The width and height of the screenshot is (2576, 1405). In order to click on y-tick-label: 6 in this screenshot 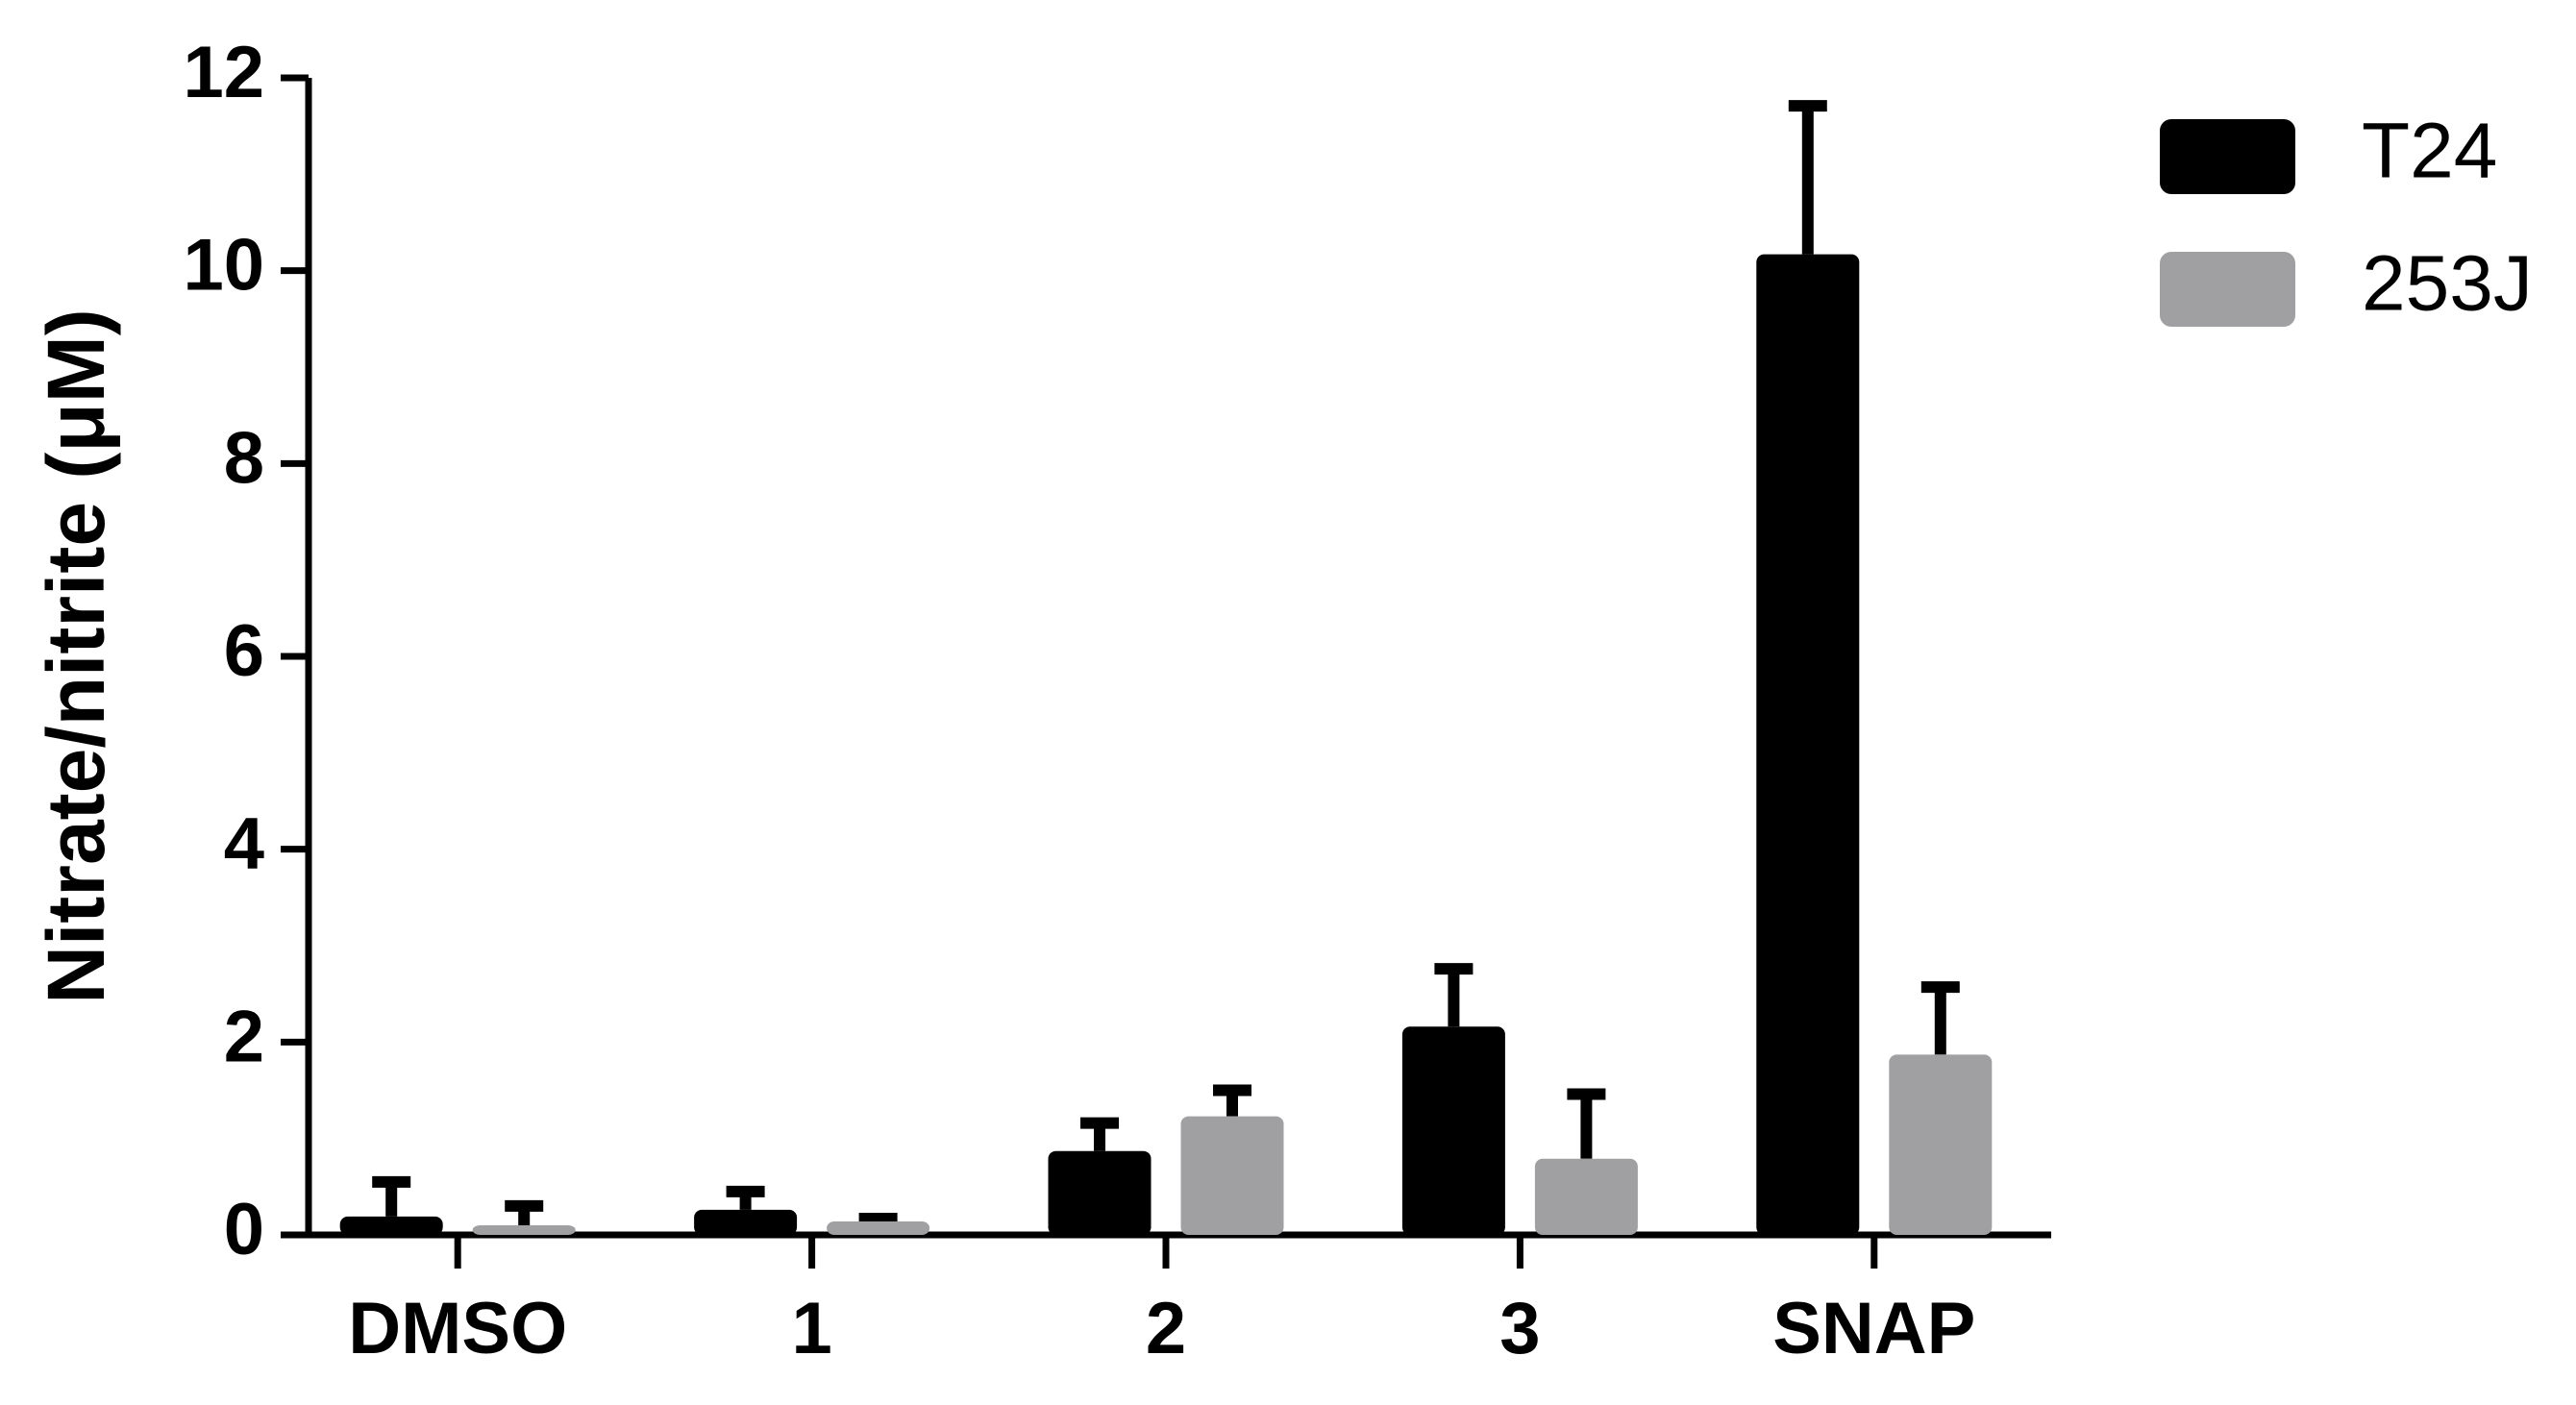, I will do `click(244, 651)`.